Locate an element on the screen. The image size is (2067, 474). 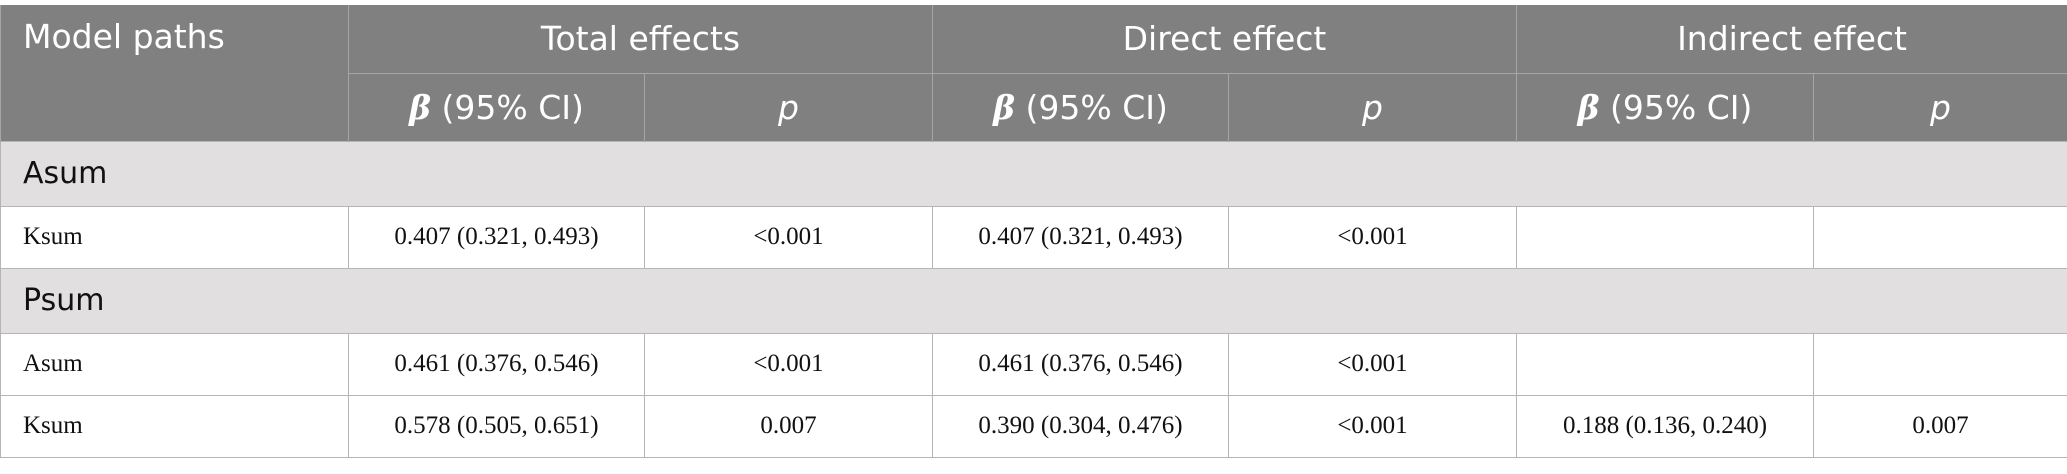
direct-beta-cell: 0.461 (0.376, 0.546) is located at coordinates (1080, 364).